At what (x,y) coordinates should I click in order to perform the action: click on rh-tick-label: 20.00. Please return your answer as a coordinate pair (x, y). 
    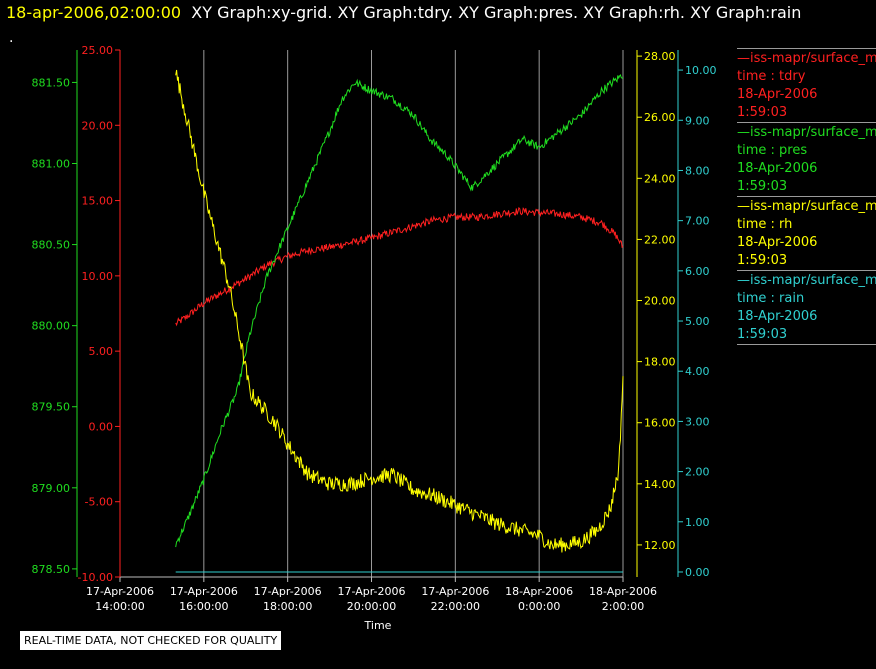
    Looking at the image, I should click on (660, 301).